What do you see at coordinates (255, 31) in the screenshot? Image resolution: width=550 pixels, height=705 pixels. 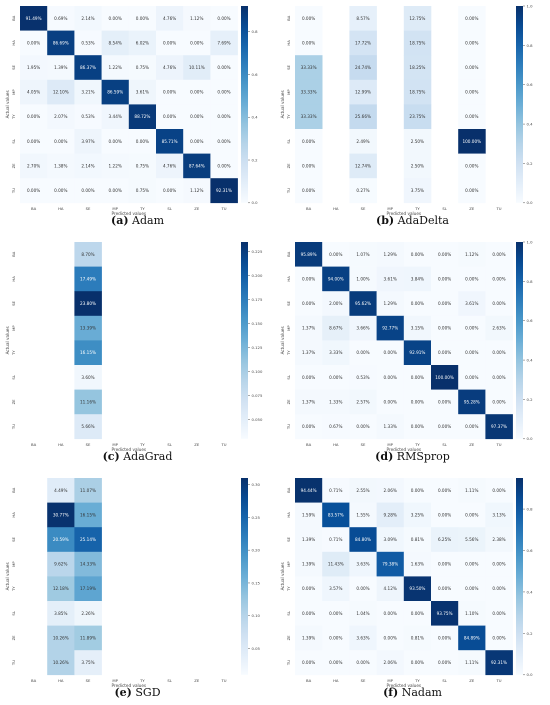 I see `colorbar-tick-label: 0.8` at bounding box center [255, 31].